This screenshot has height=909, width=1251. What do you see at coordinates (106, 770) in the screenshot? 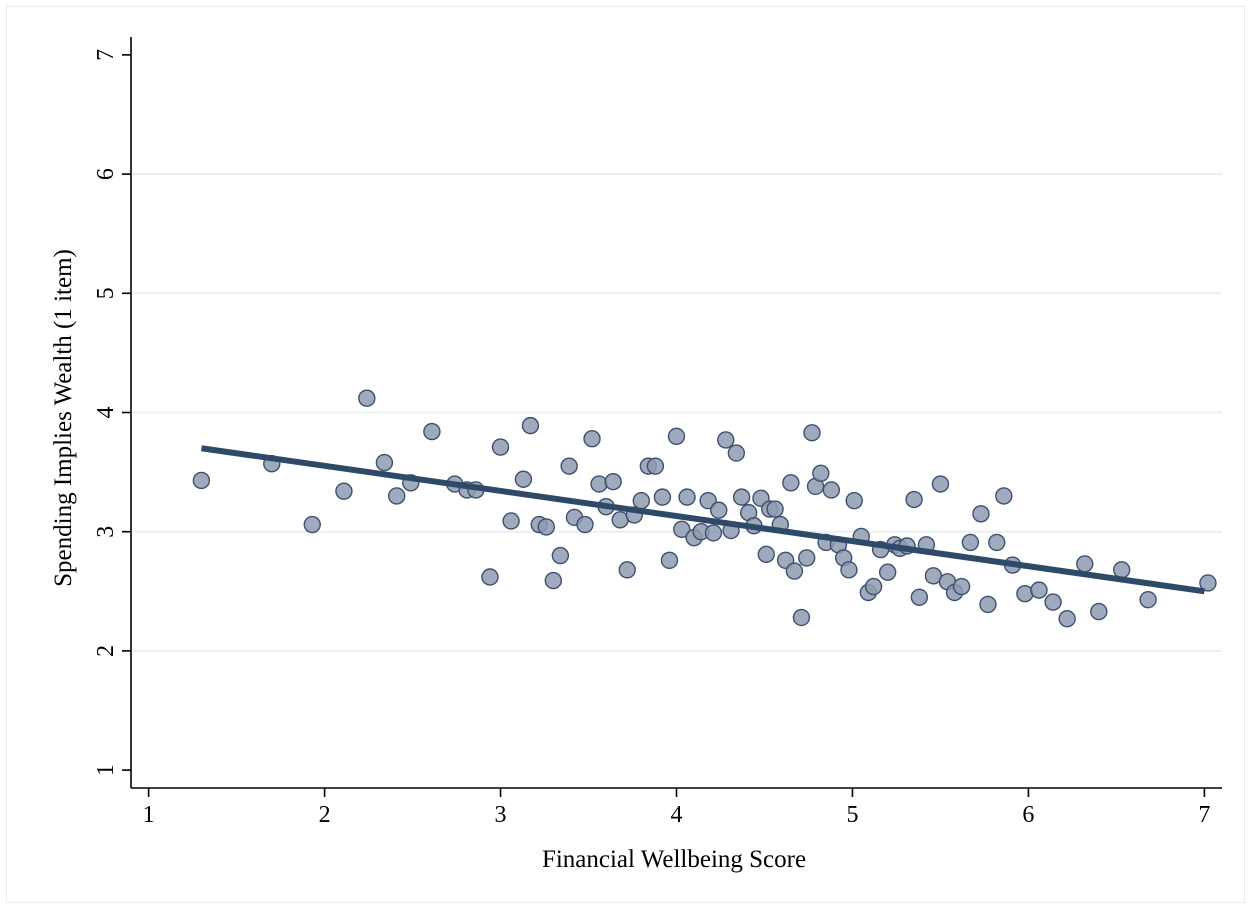
I see `y-tick-label-1: 1` at bounding box center [106, 770].